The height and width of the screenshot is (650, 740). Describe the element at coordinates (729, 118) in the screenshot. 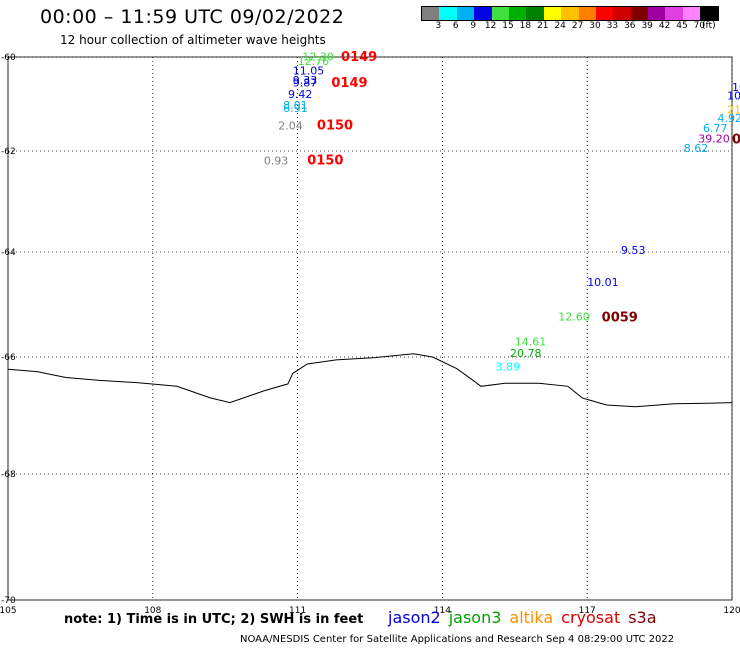

I see `wave-height-value: 4.92` at that location.